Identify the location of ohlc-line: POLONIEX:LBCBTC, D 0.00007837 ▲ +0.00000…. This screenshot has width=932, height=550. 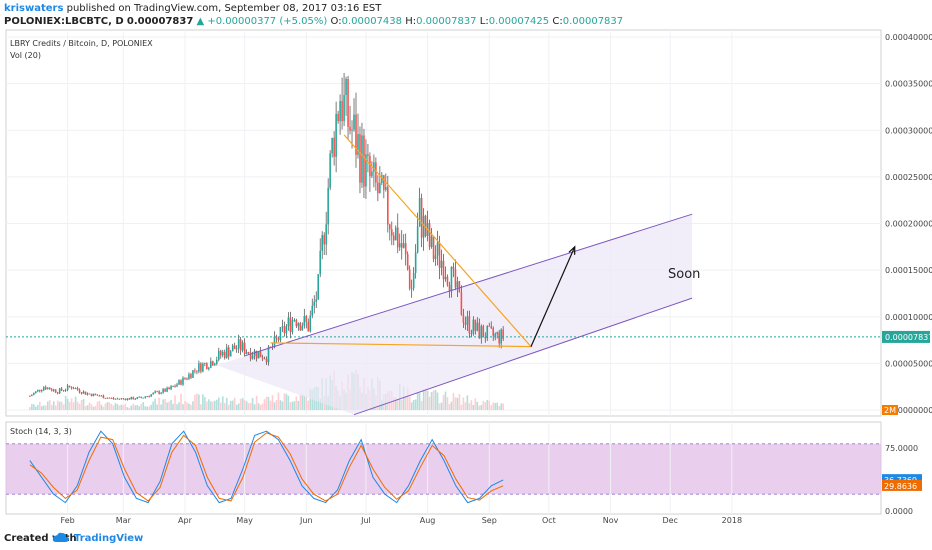
(313, 21).